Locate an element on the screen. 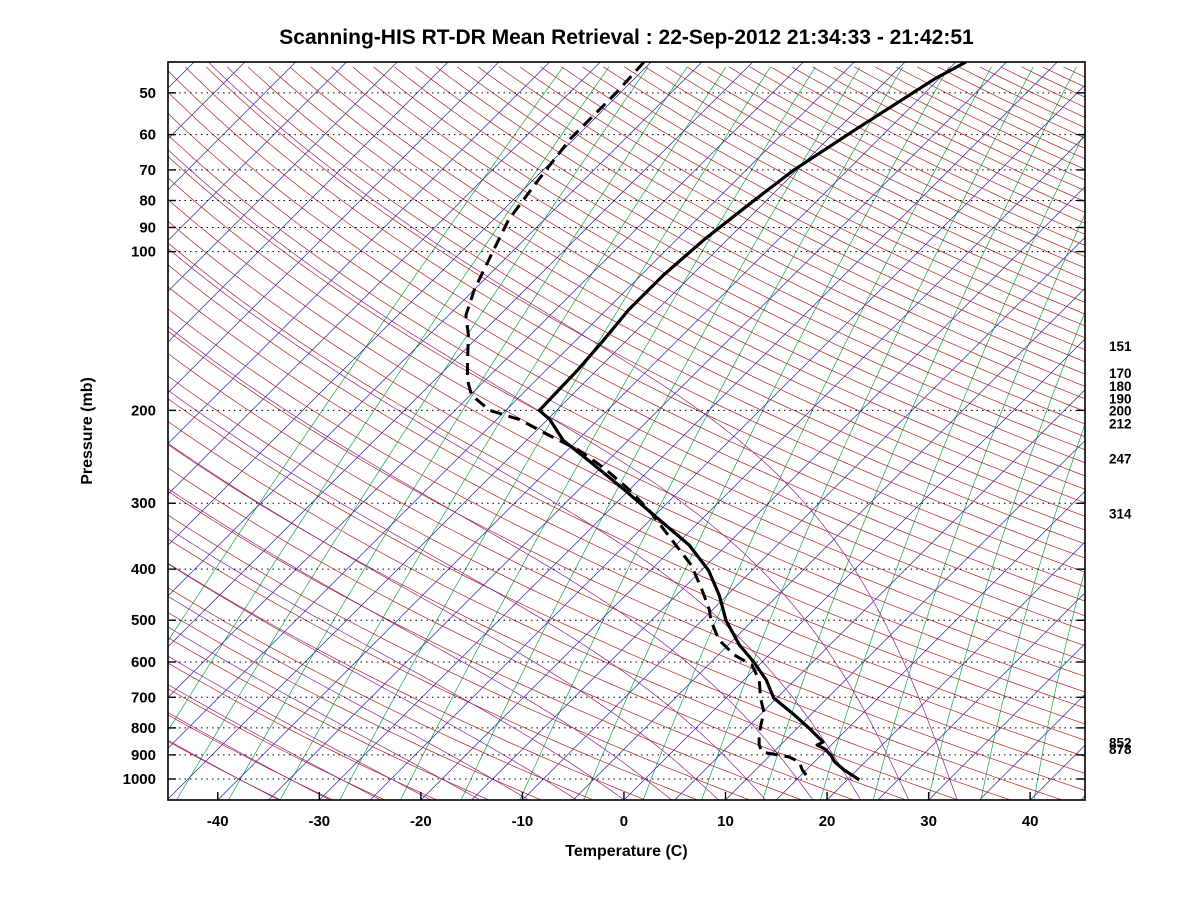 The width and height of the screenshot is (1200, 900). svg-text: 190 is located at coordinates (1120, 399).